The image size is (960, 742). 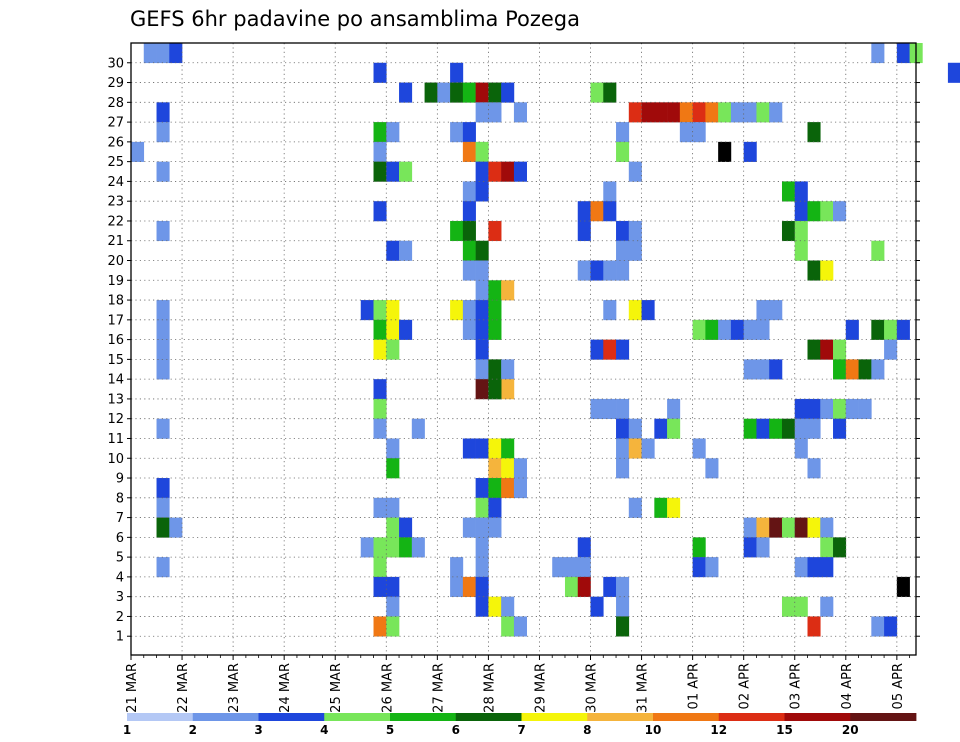 What do you see at coordinates (115, 380) in the screenshot?
I see `y-tick-label: 14` at bounding box center [115, 380].